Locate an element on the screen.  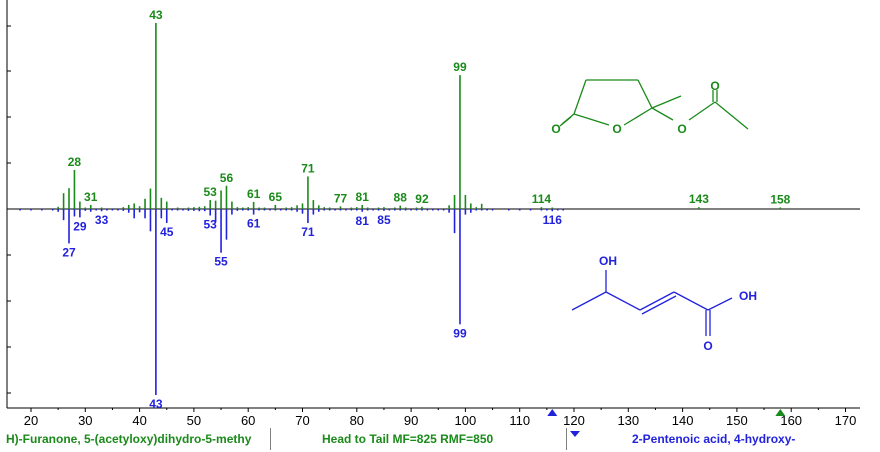
x-tick-label: 130 is located at coordinates (628, 420).